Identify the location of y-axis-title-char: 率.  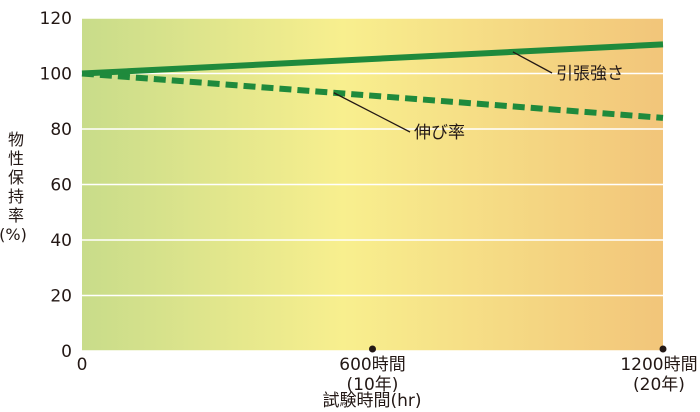
(15, 215).